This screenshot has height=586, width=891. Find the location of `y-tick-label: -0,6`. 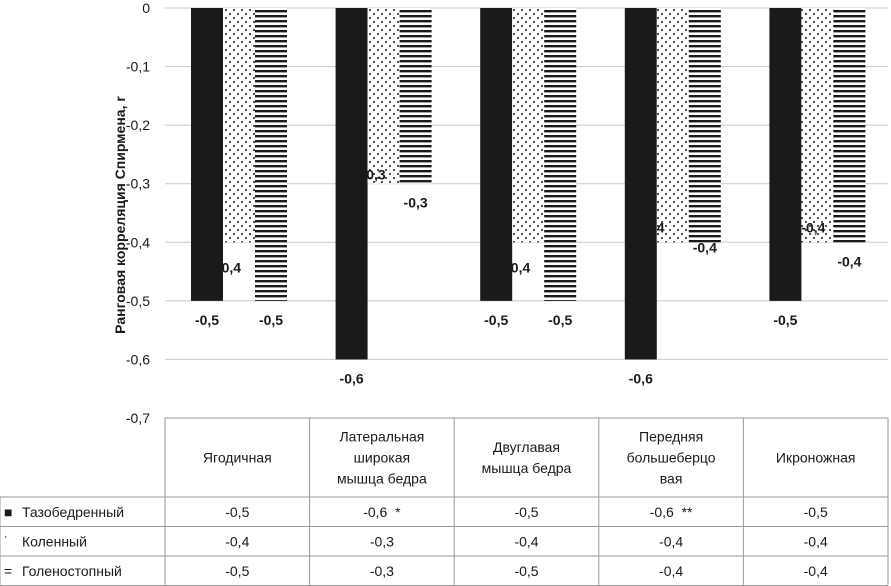

y-tick-label: -0,6 is located at coordinates (138, 359).